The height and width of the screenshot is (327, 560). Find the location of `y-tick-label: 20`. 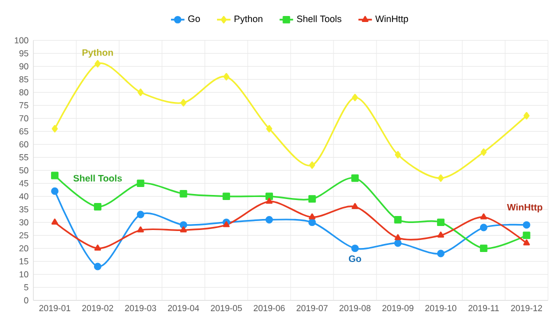

y-tick-label: 20 is located at coordinates (23, 248).